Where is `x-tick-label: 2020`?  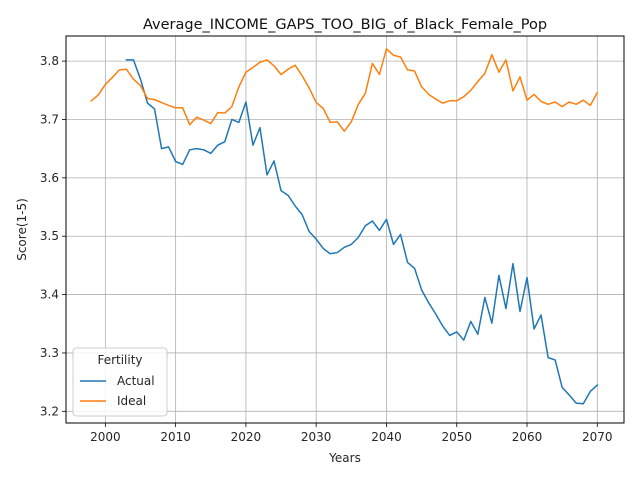
x-tick-label: 2020 is located at coordinates (246, 437).